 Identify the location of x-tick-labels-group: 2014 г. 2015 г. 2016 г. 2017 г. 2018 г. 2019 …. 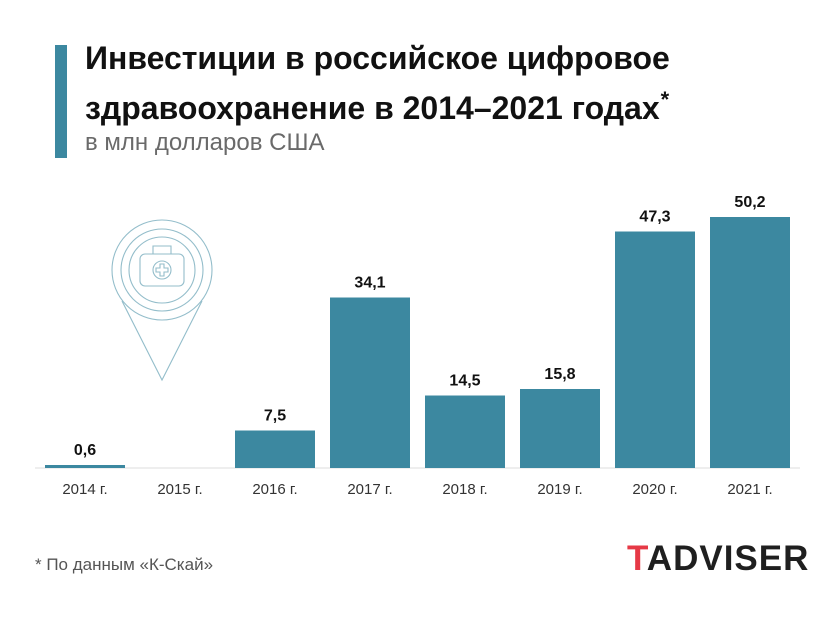
(417, 489).